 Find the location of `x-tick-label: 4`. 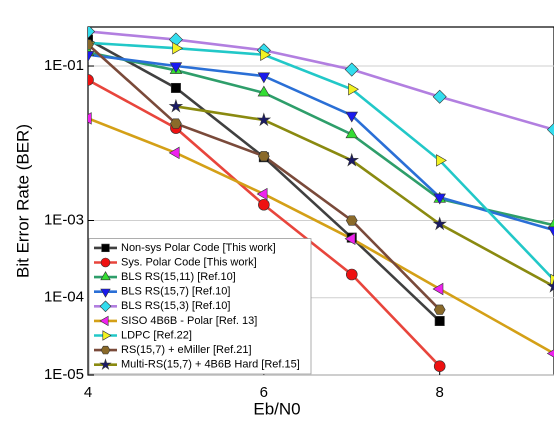

x-tick-label: 4 is located at coordinates (88, 392).